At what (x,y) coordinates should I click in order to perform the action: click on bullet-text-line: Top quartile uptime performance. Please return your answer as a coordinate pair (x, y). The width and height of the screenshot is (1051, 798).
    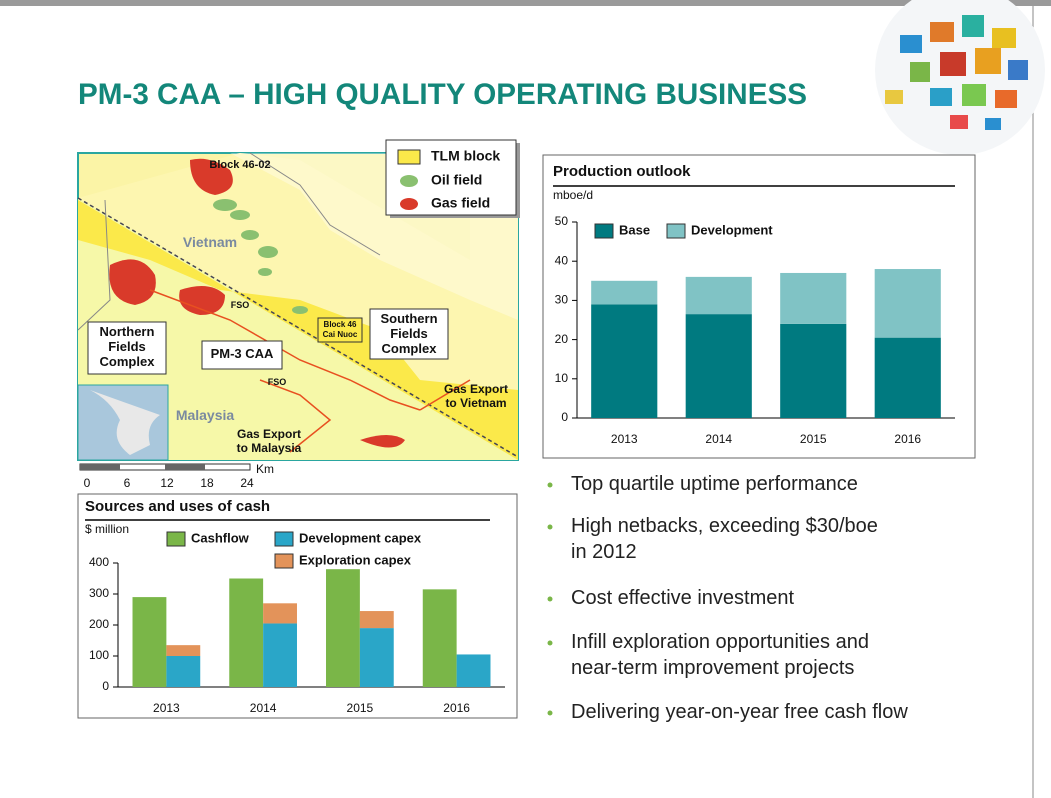
    Looking at the image, I should click on (714, 484).